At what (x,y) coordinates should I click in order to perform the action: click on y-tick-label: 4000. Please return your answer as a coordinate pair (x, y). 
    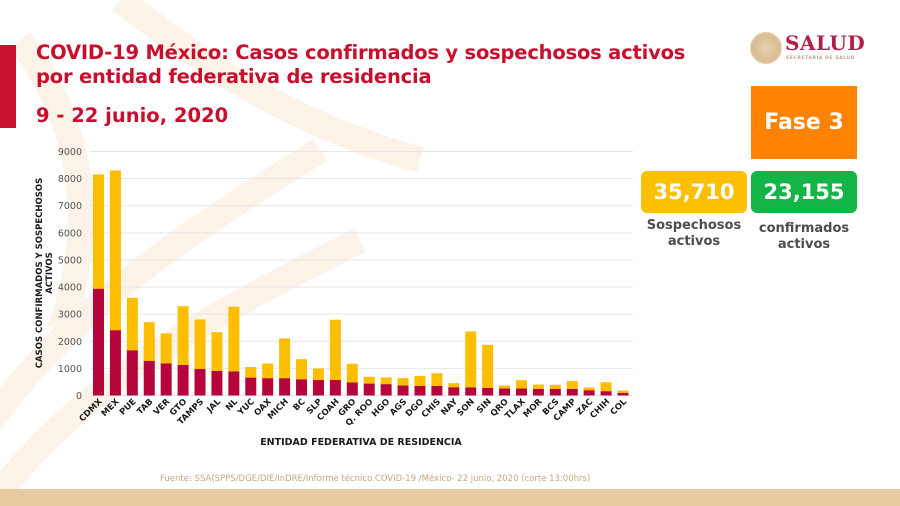
    Looking at the image, I should click on (70, 288).